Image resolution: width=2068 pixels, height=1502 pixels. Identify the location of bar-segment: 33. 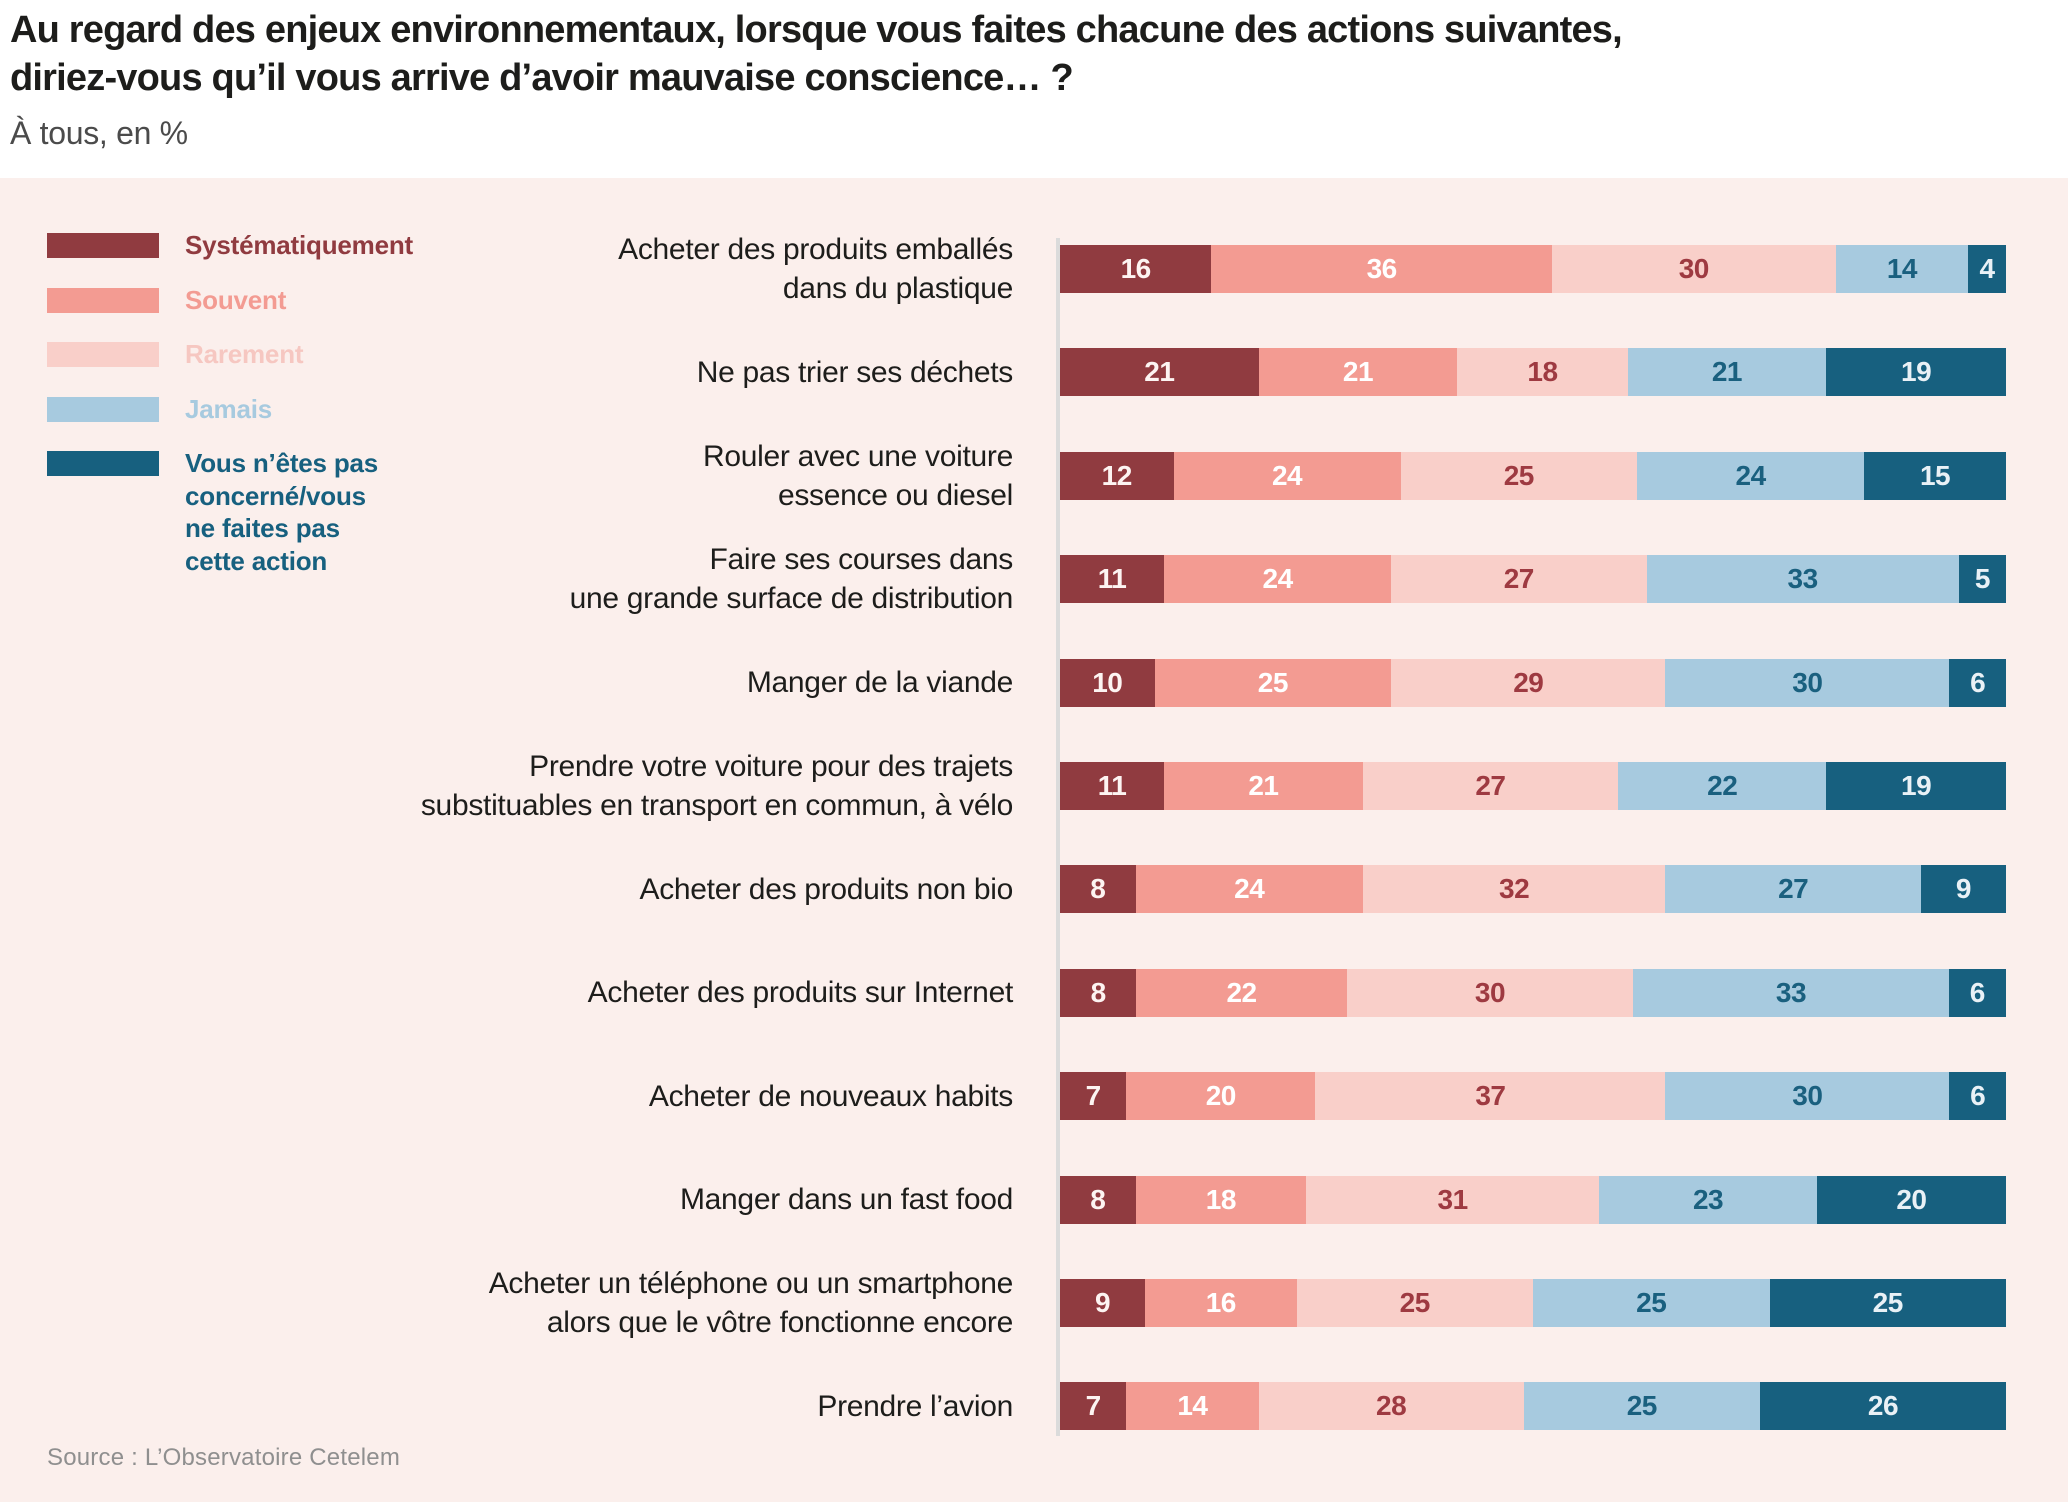
(1791, 992).